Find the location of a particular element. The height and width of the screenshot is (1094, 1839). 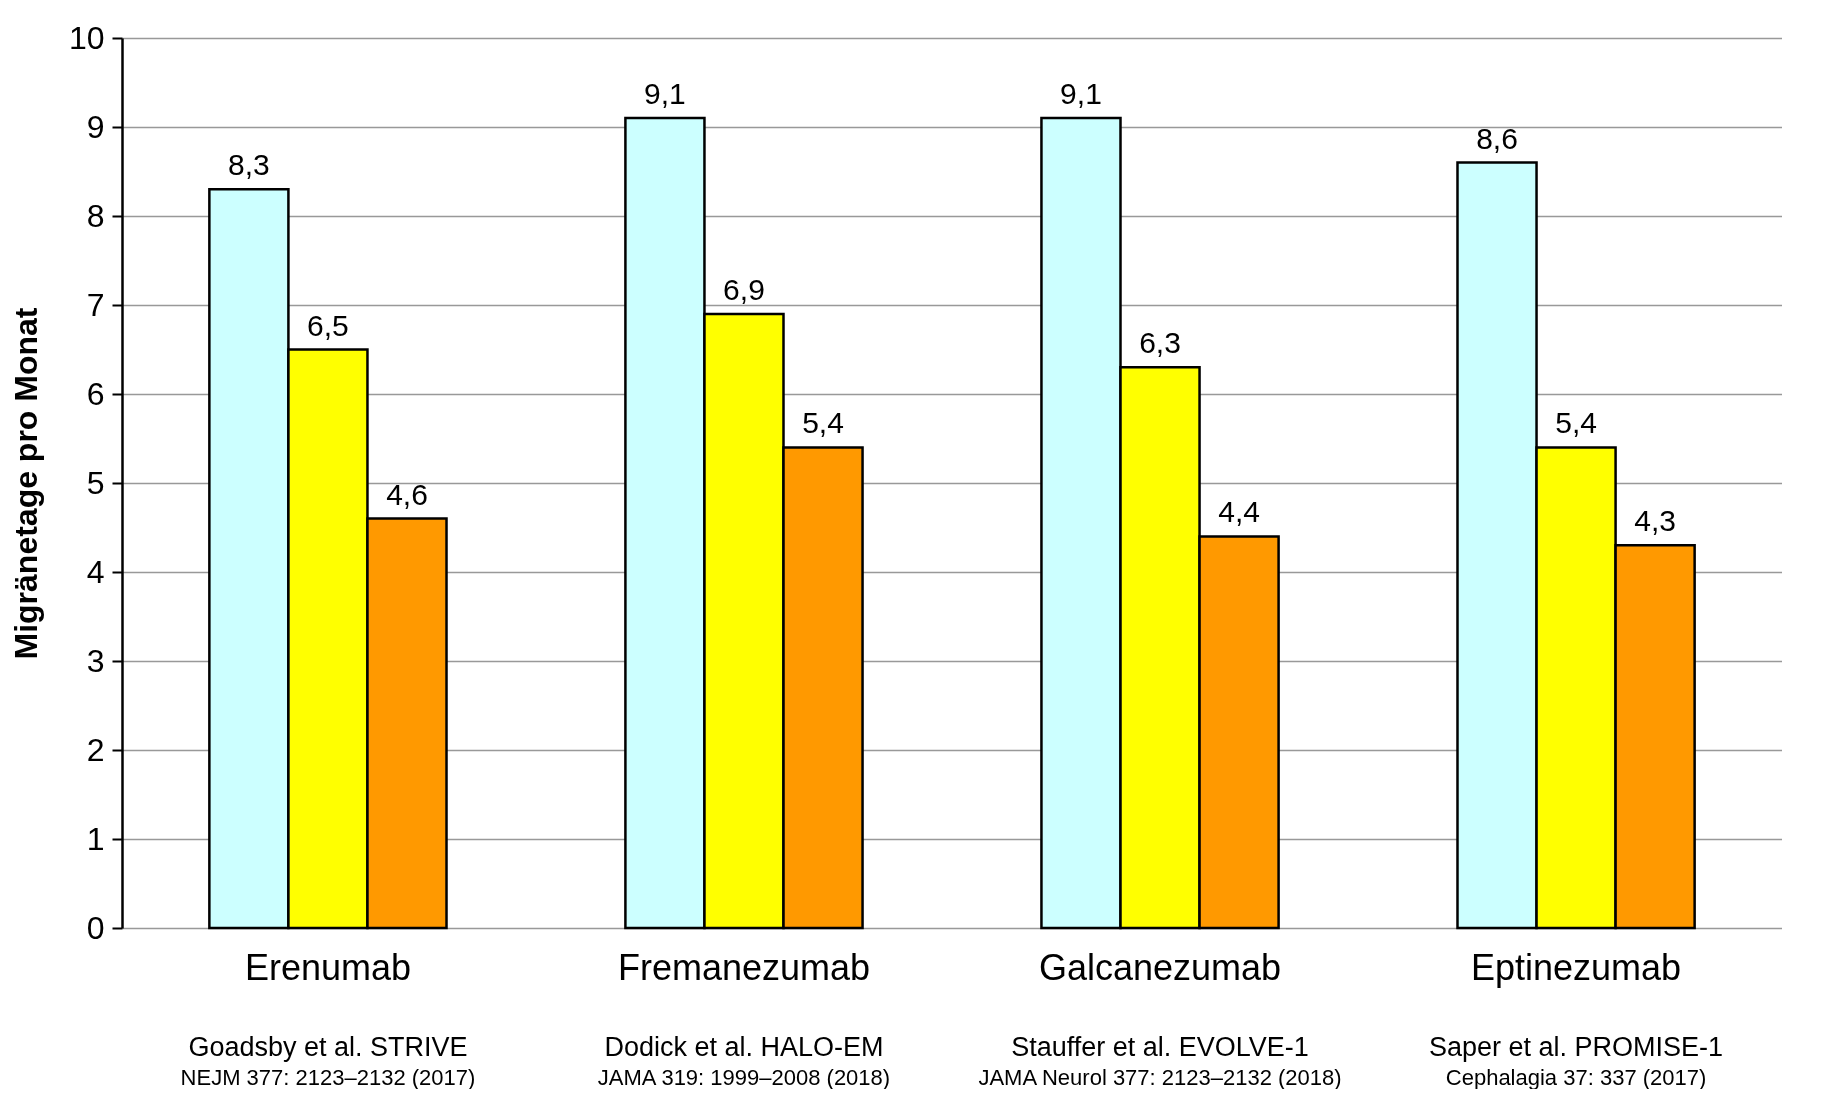

y-tick-label: 2 is located at coordinates (95, 749).